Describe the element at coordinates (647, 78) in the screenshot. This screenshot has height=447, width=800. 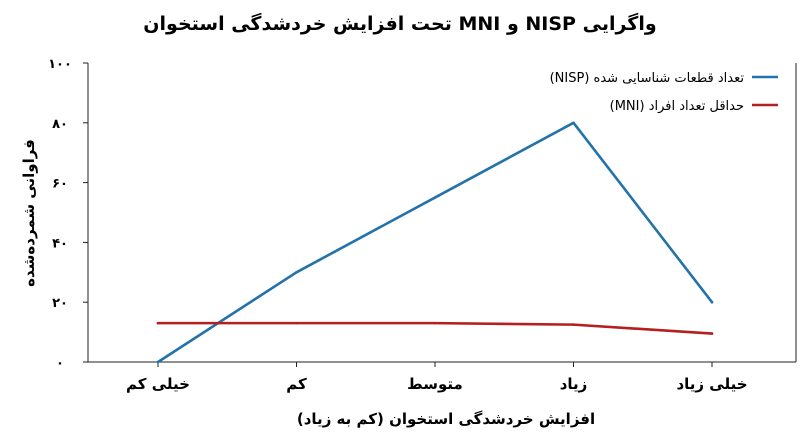
I see `legend-label-0: تعداد قطعات شناسایی شده (NISP)` at that location.